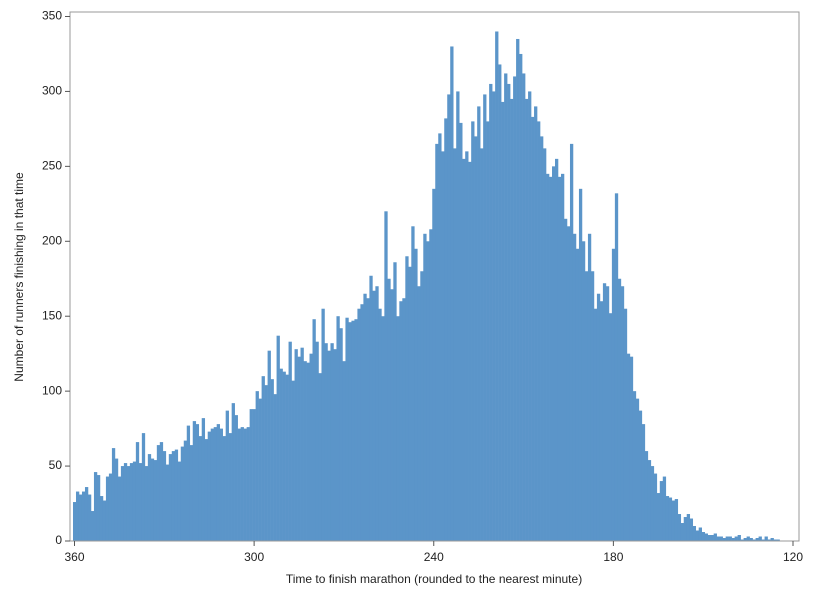 This screenshot has height=600, width=815. Describe the element at coordinates (58, 540) in the screenshot. I see `y-tick-label: 0` at that location.